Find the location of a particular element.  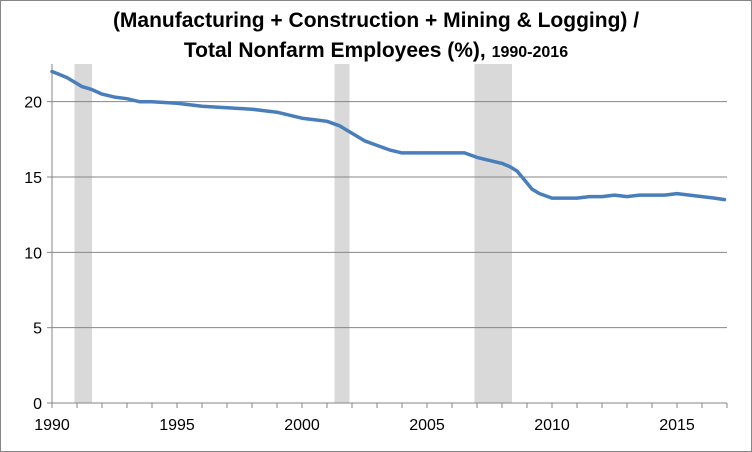

y-tick-label-0: 0 is located at coordinates (37, 404).